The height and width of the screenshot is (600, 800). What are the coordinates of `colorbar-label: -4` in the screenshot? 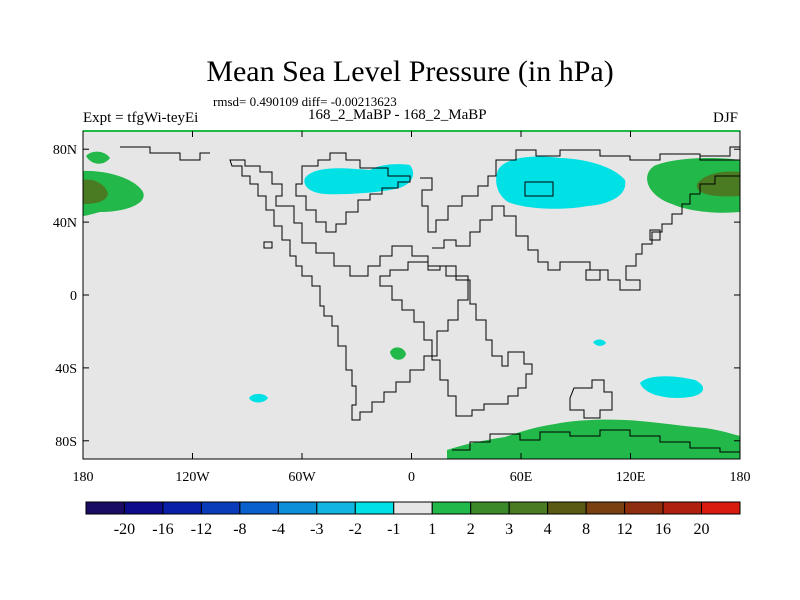 It's located at (278, 529).